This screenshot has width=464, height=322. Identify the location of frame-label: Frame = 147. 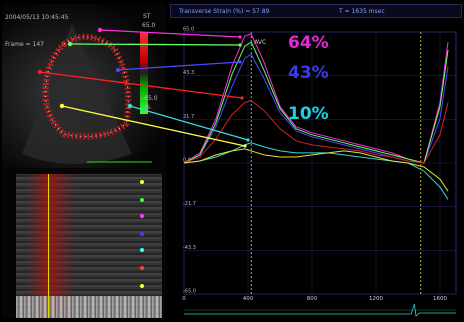
(24, 44).